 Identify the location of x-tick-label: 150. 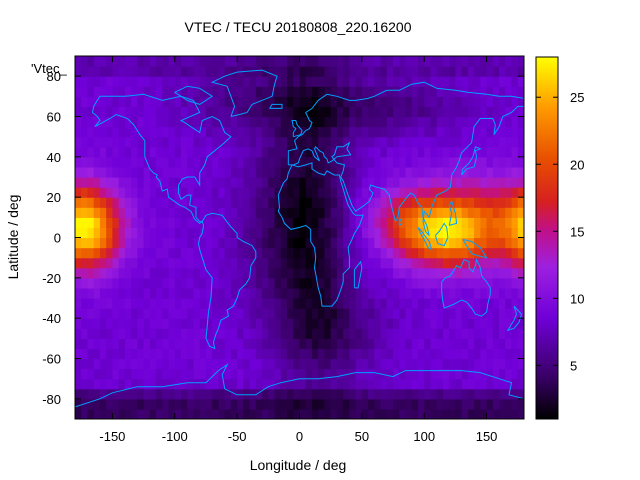
(487, 436).